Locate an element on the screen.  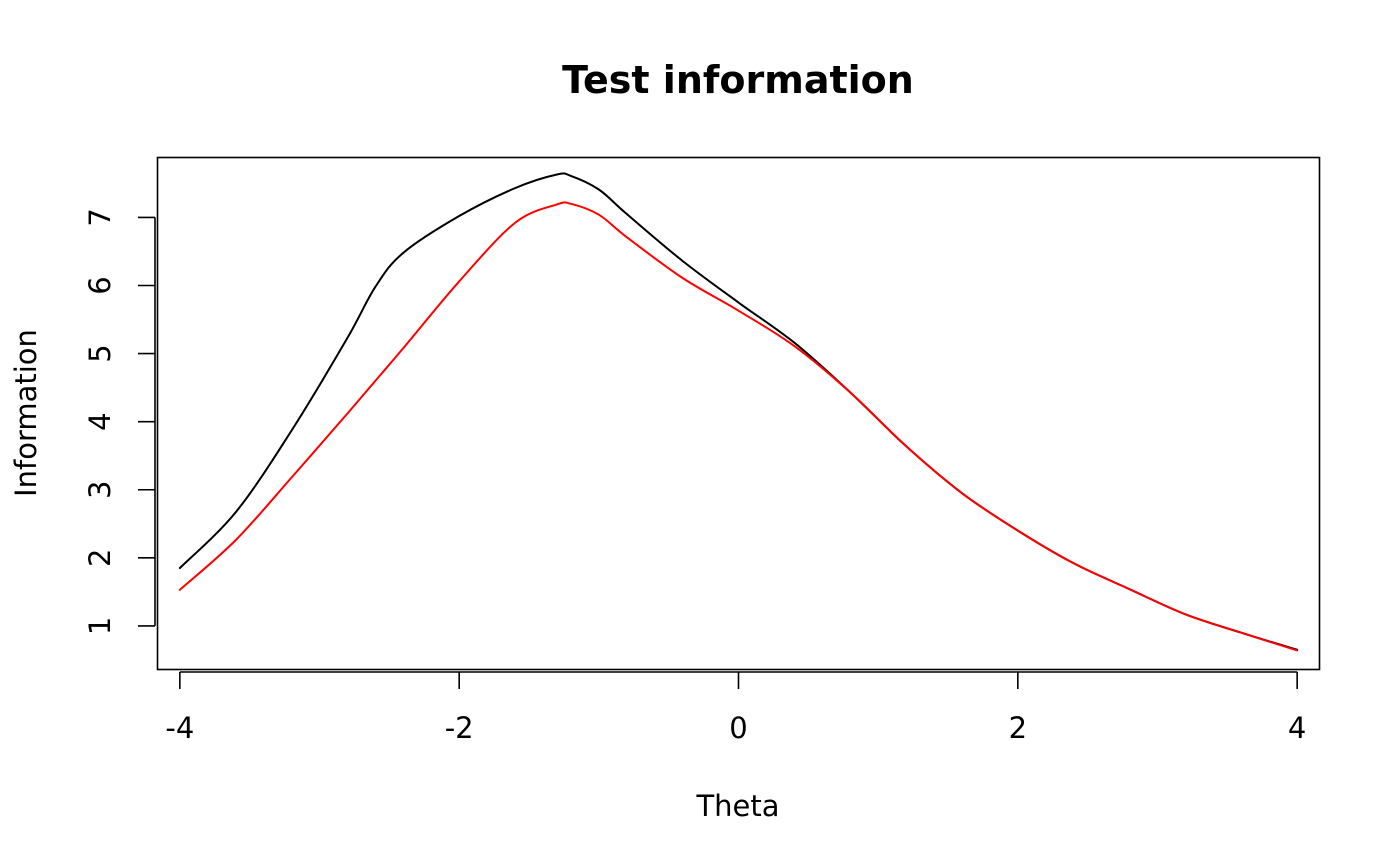
x-tick-label: 4 is located at coordinates (1297, 728).